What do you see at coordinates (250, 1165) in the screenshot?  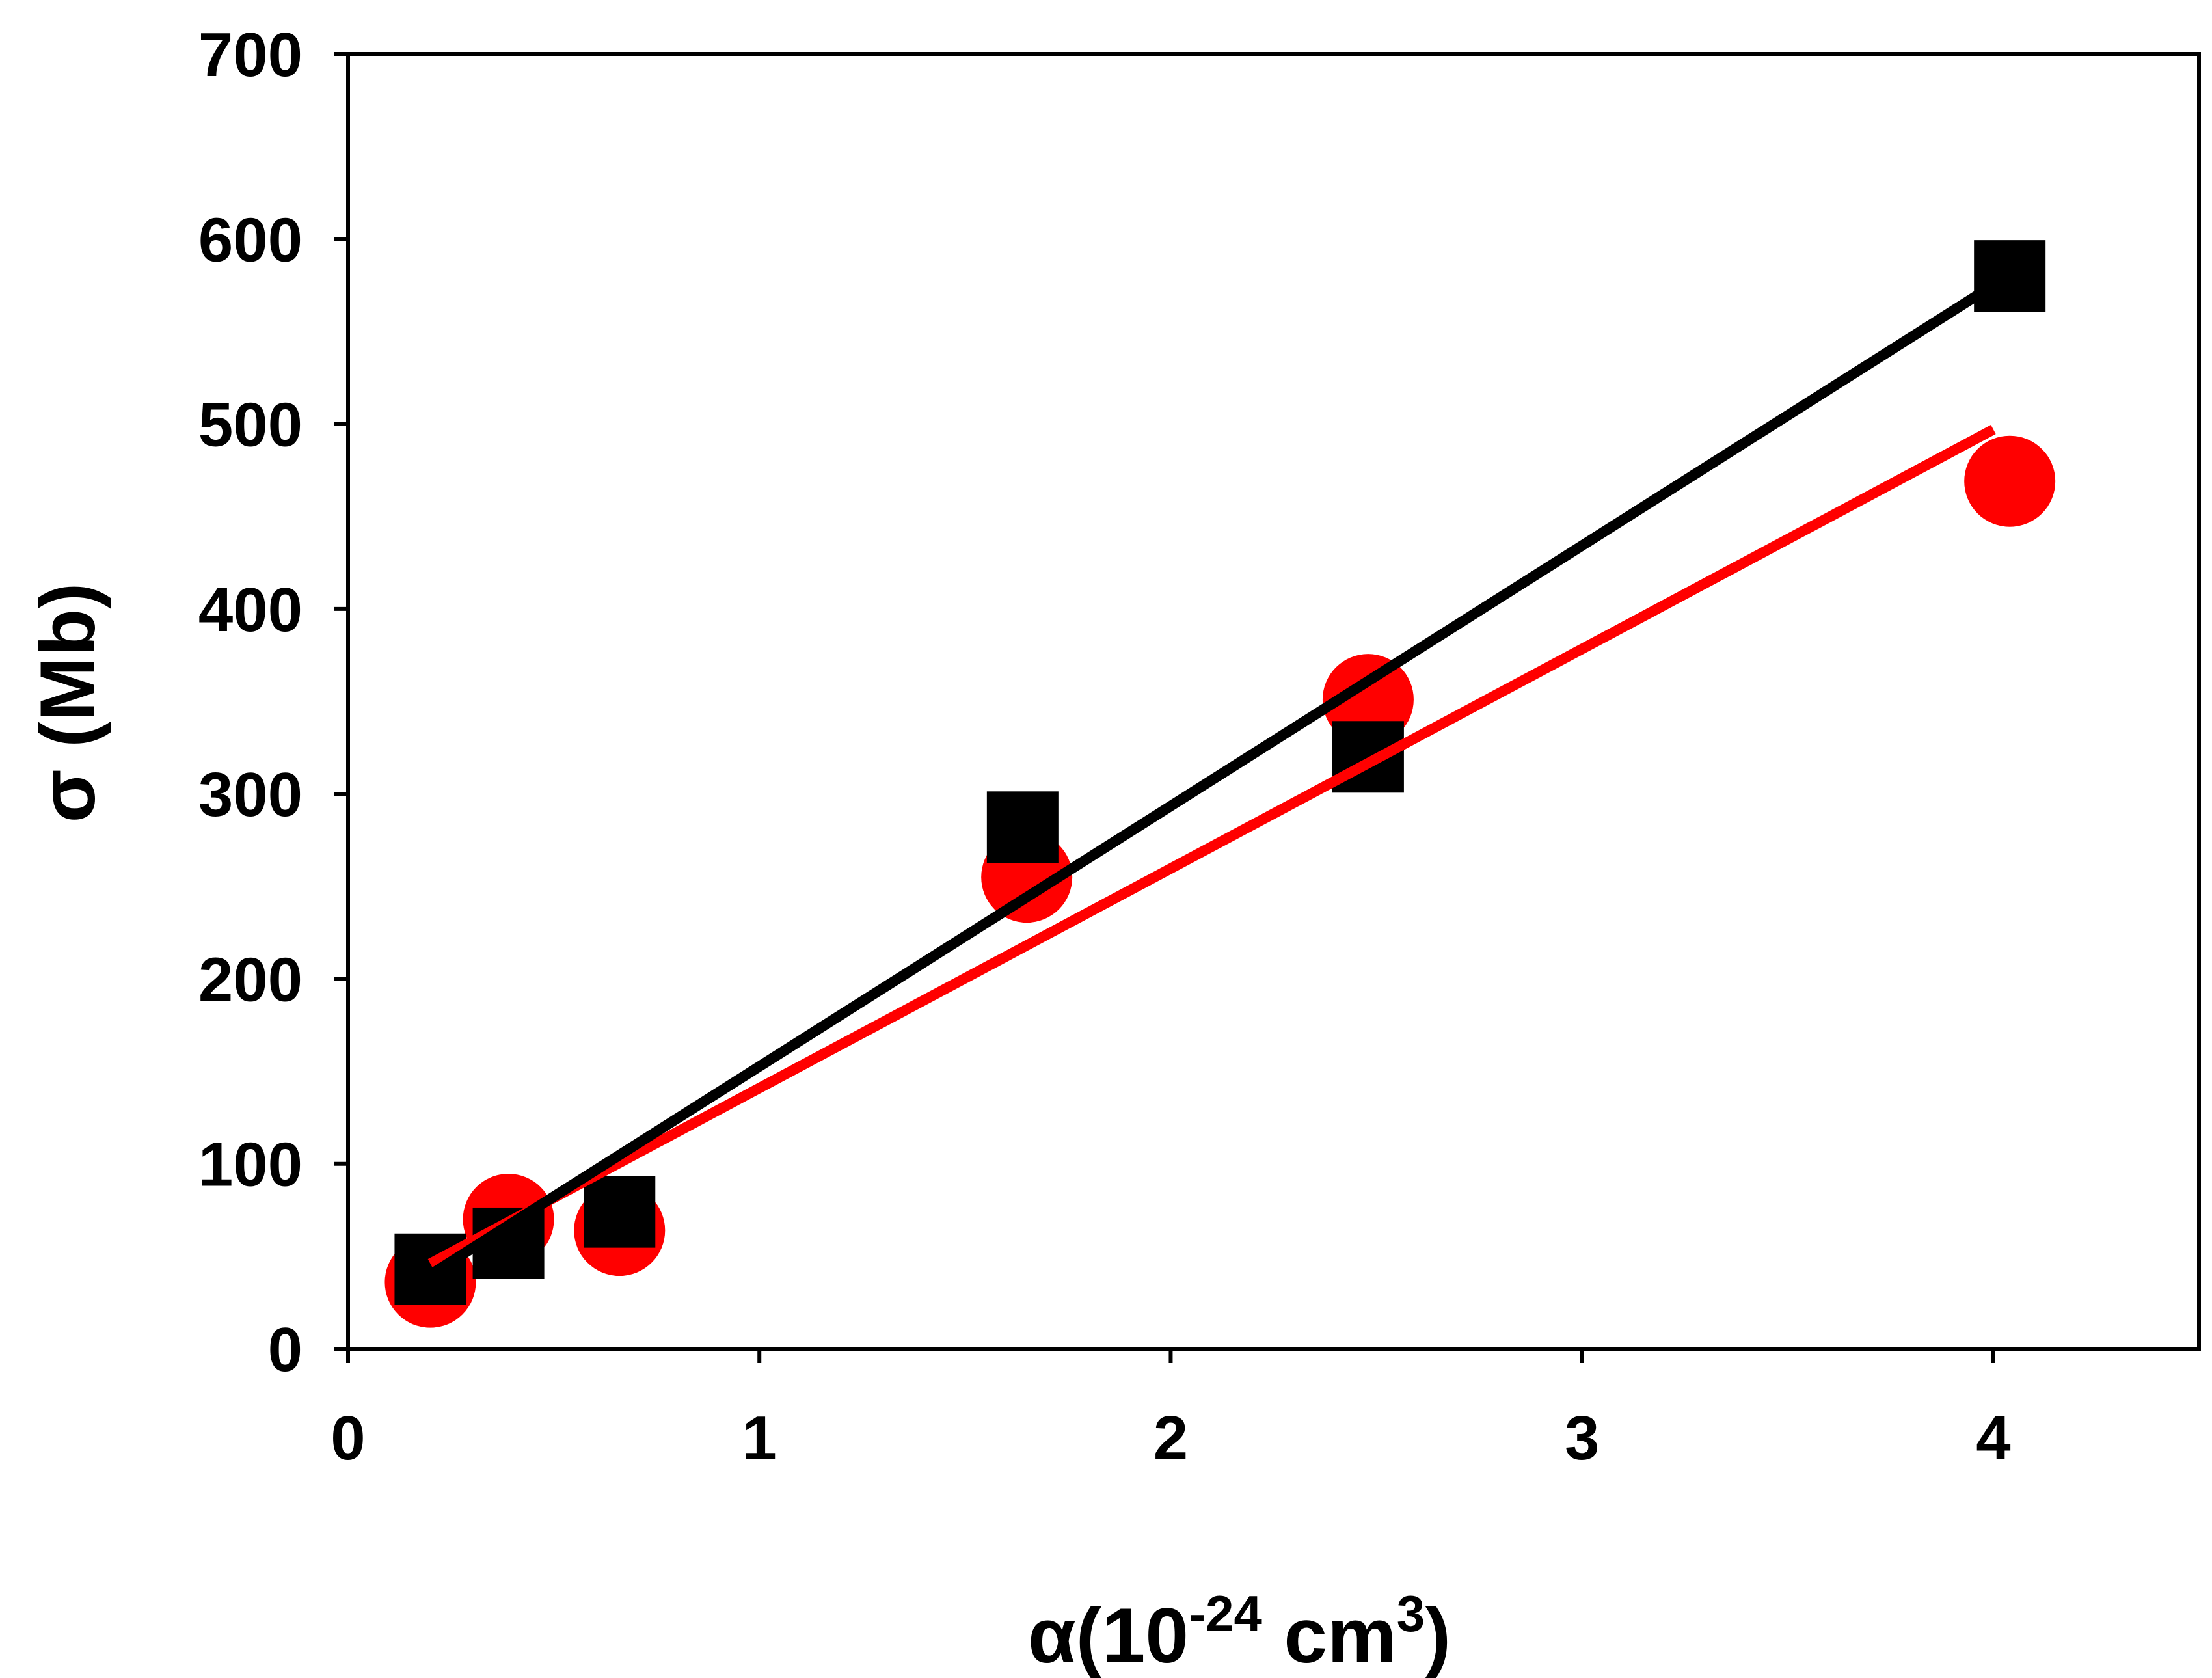 I see `y-tick-label: 100` at bounding box center [250, 1165].